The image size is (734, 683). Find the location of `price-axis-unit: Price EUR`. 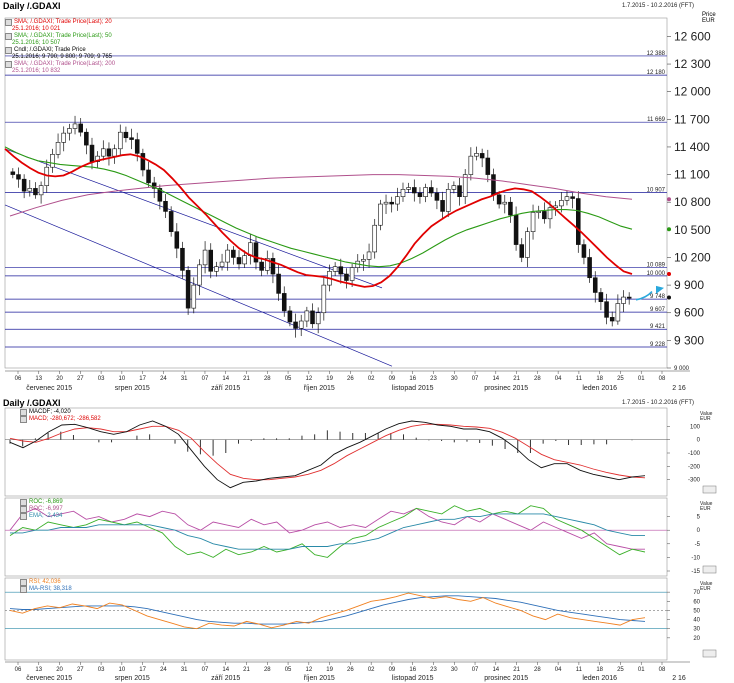

price-axis-unit: Price EUR is located at coordinates (709, 18).